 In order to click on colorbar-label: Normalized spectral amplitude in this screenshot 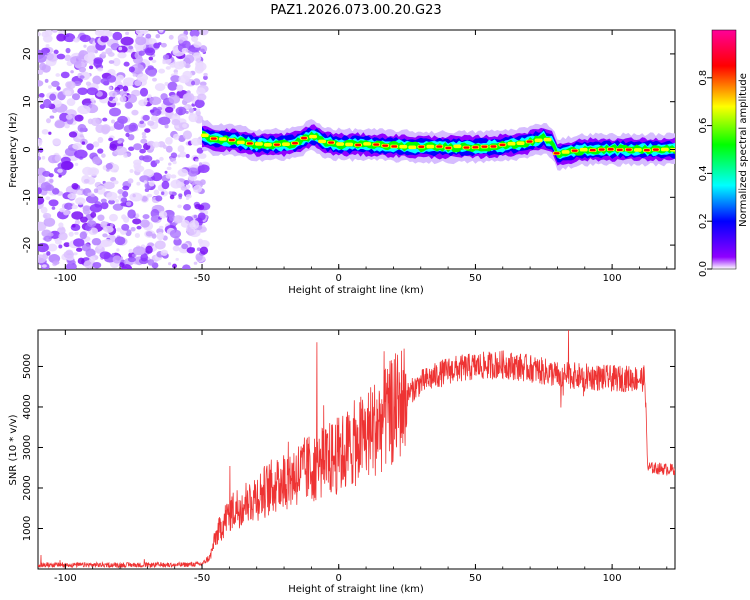, I will do `click(743, 150)`.